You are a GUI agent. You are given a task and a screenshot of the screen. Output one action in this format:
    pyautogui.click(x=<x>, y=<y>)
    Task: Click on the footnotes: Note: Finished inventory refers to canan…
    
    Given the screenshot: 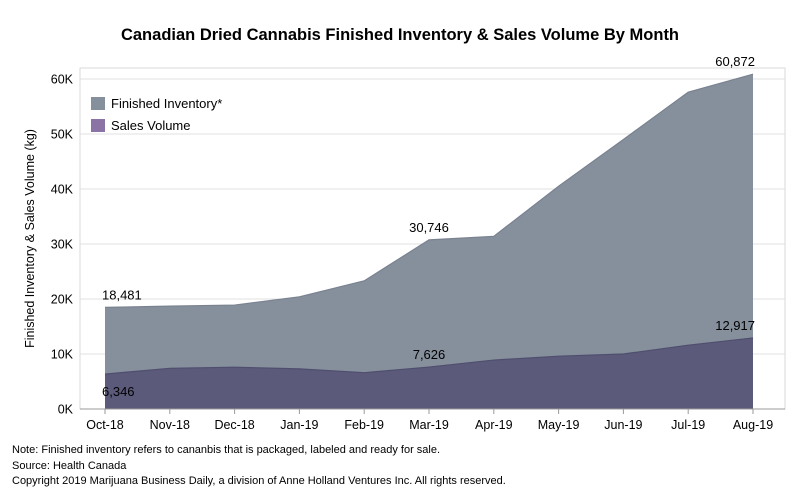 What is the action you would take?
    pyautogui.click(x=259, y=466)
    